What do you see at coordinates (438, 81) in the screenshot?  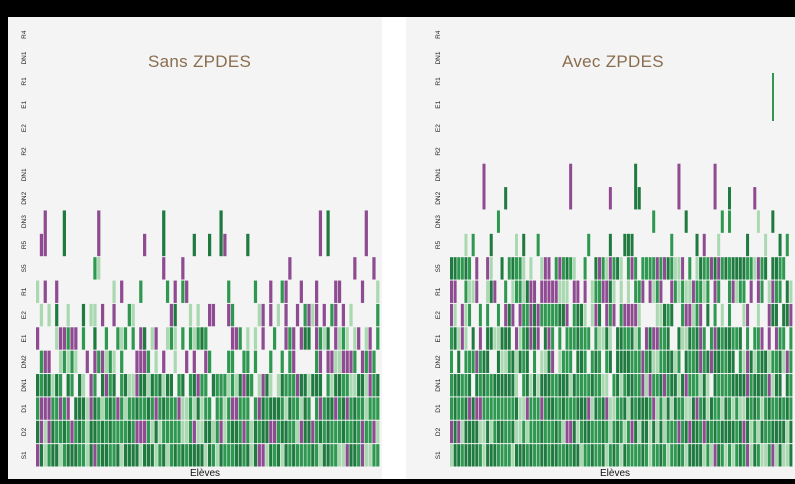 I see `y-tick-label: R1` at bounding box center [438, 81].